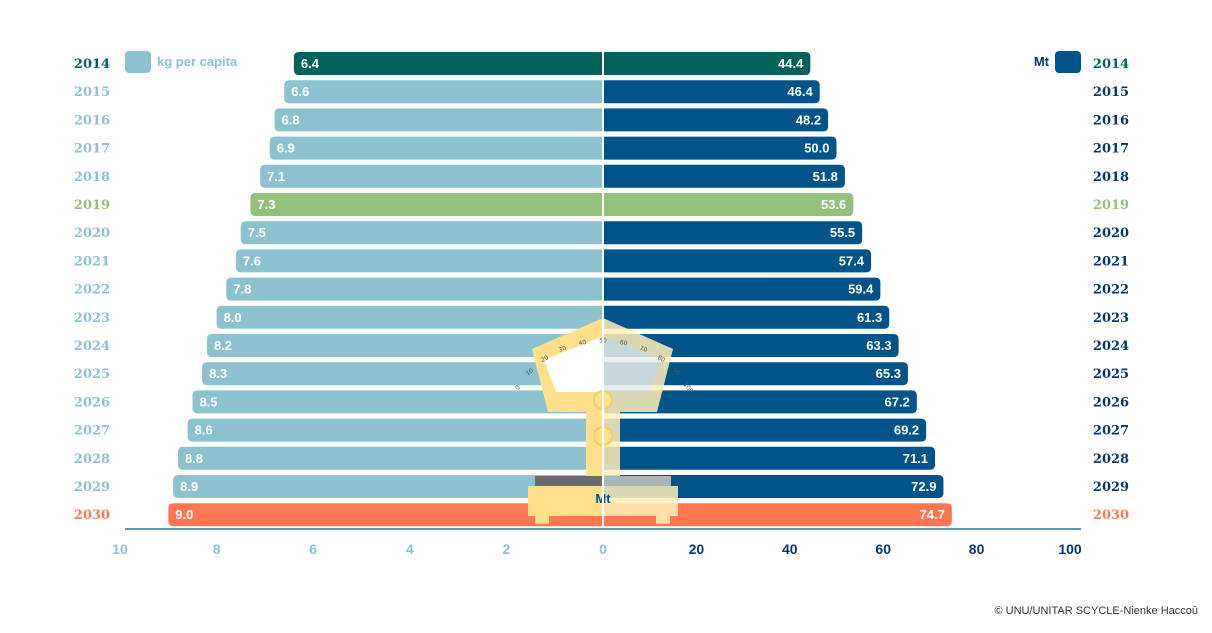 The image size is (1212, 633). Describe the element at coordinates (410, 549) in the screenshot. I see `tick-kg-4: 4` at that location.